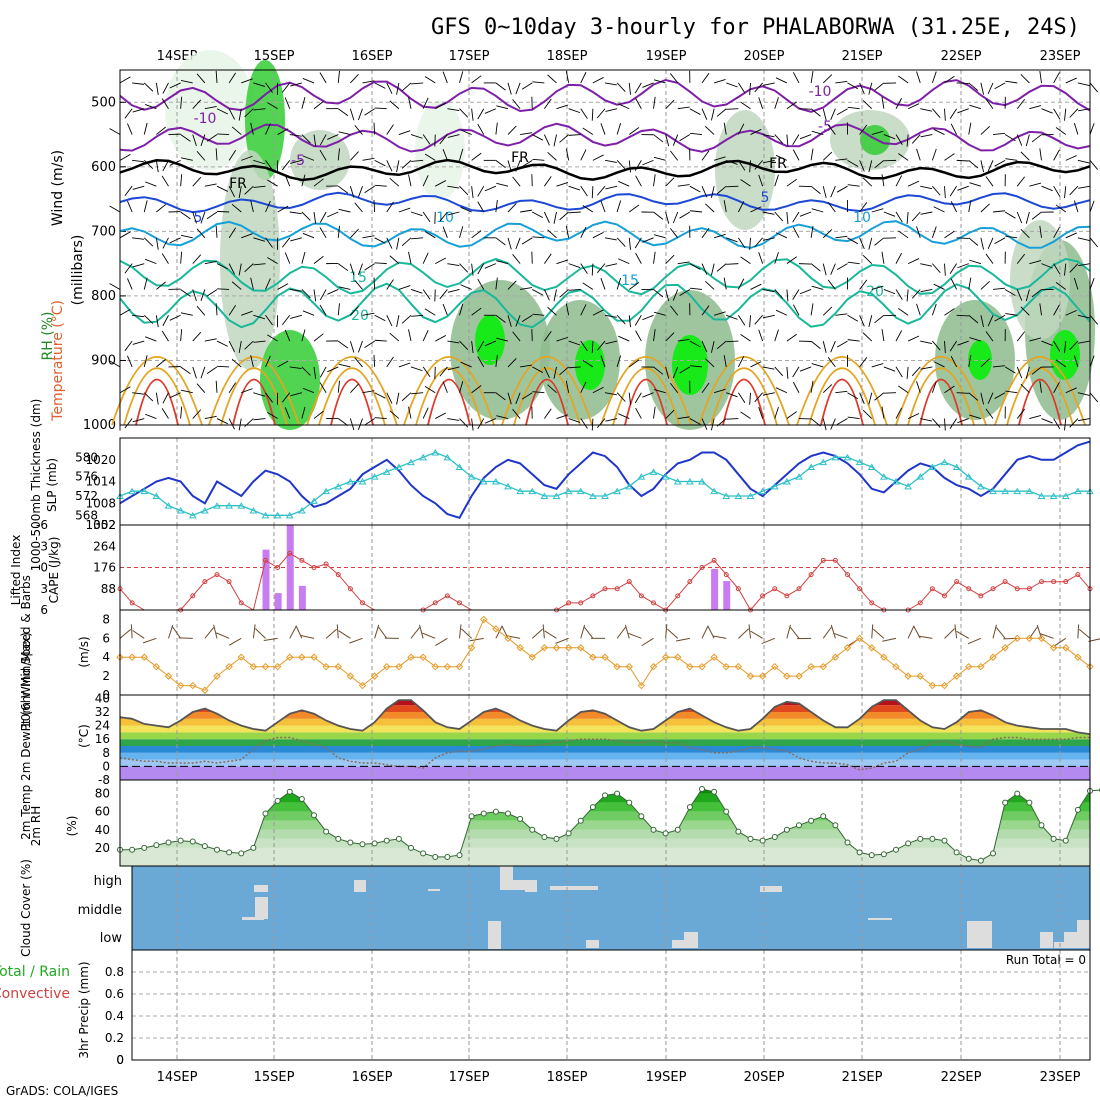 This screenshot has height=1100, width=1100. What do you see at coordinates (103, 167) in the screenshot?
I see `pressure-tick-label: 600` at bounding box center [103, 167].